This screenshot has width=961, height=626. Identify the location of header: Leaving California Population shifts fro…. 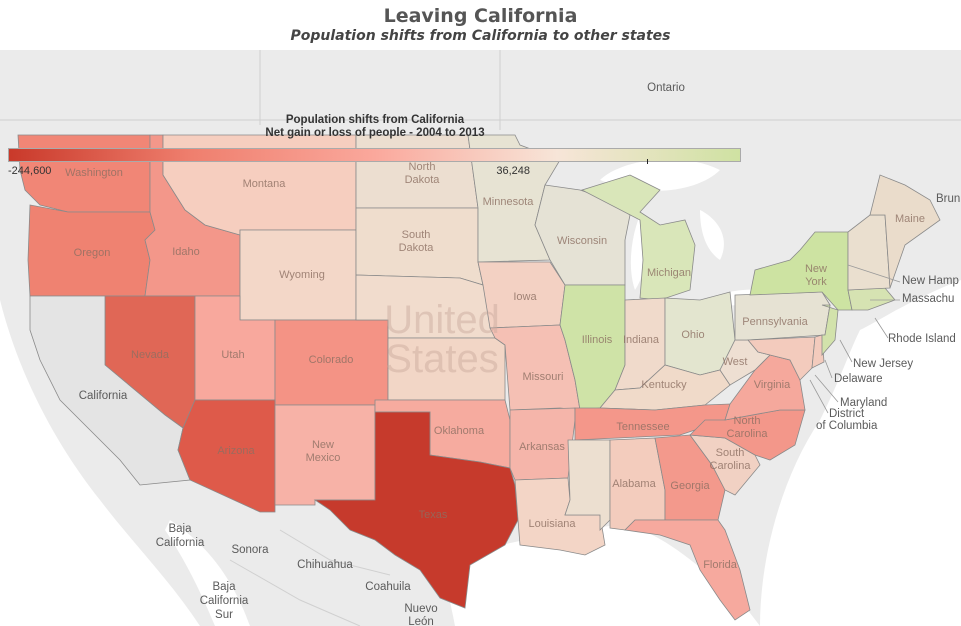
(480, 25).